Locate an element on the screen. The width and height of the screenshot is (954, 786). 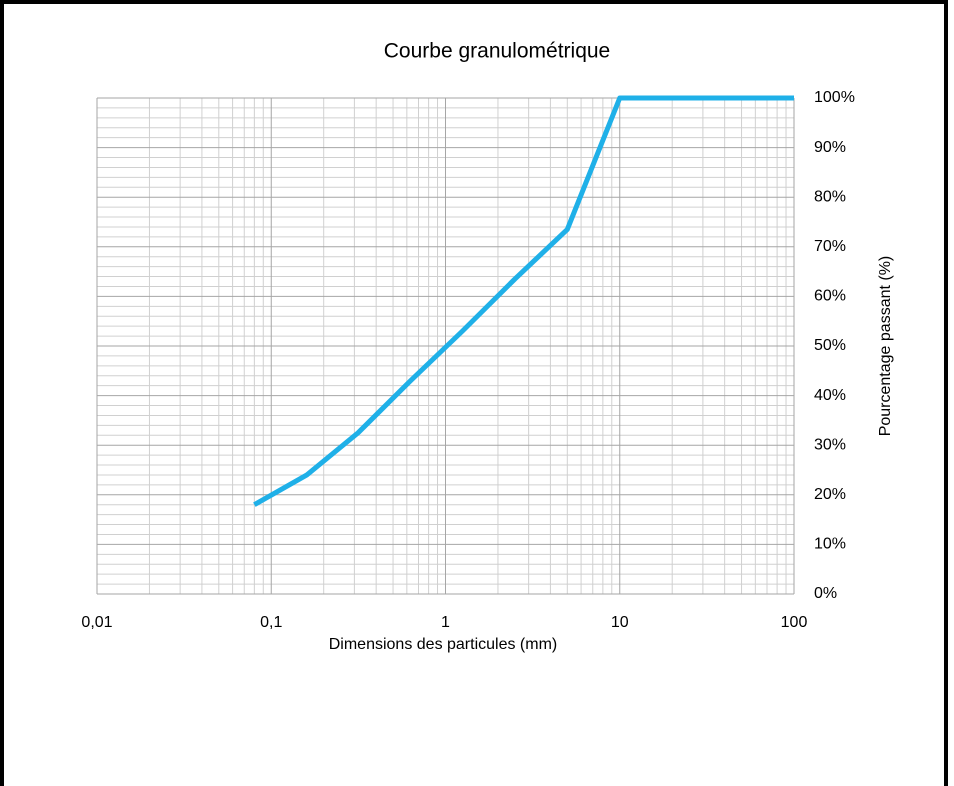
x-tick-label: 1 is located at coordinates (445, 622).